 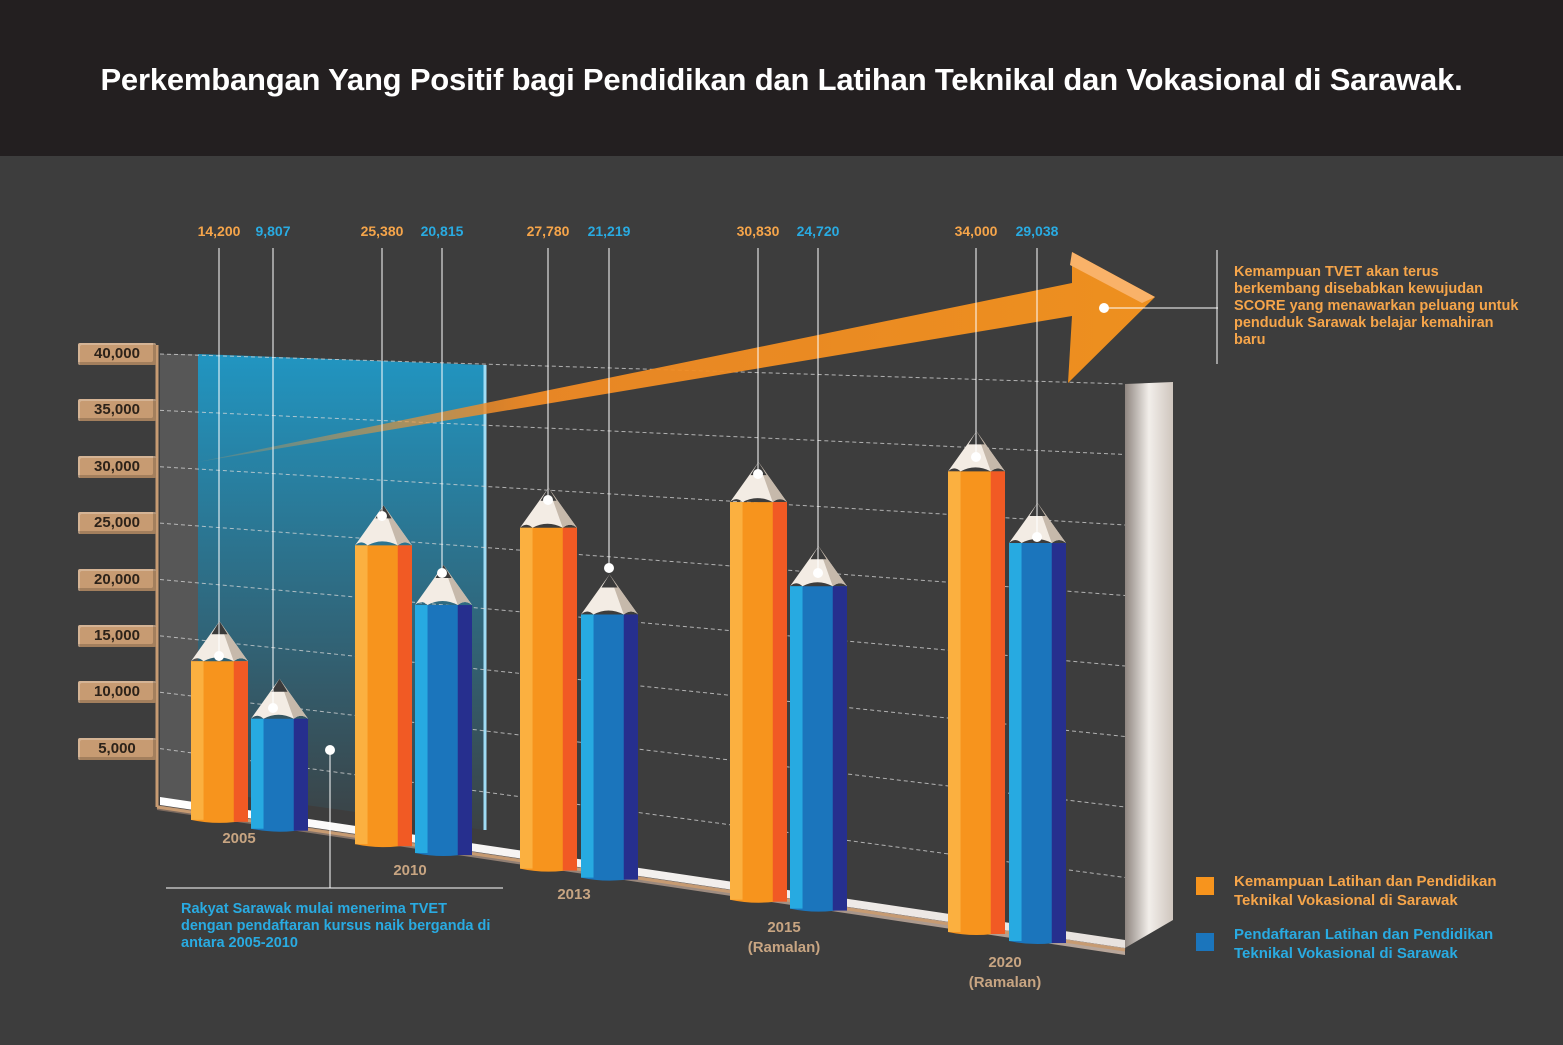 I want to click on x-tick-label: 2010, so click(x=410, y=870).